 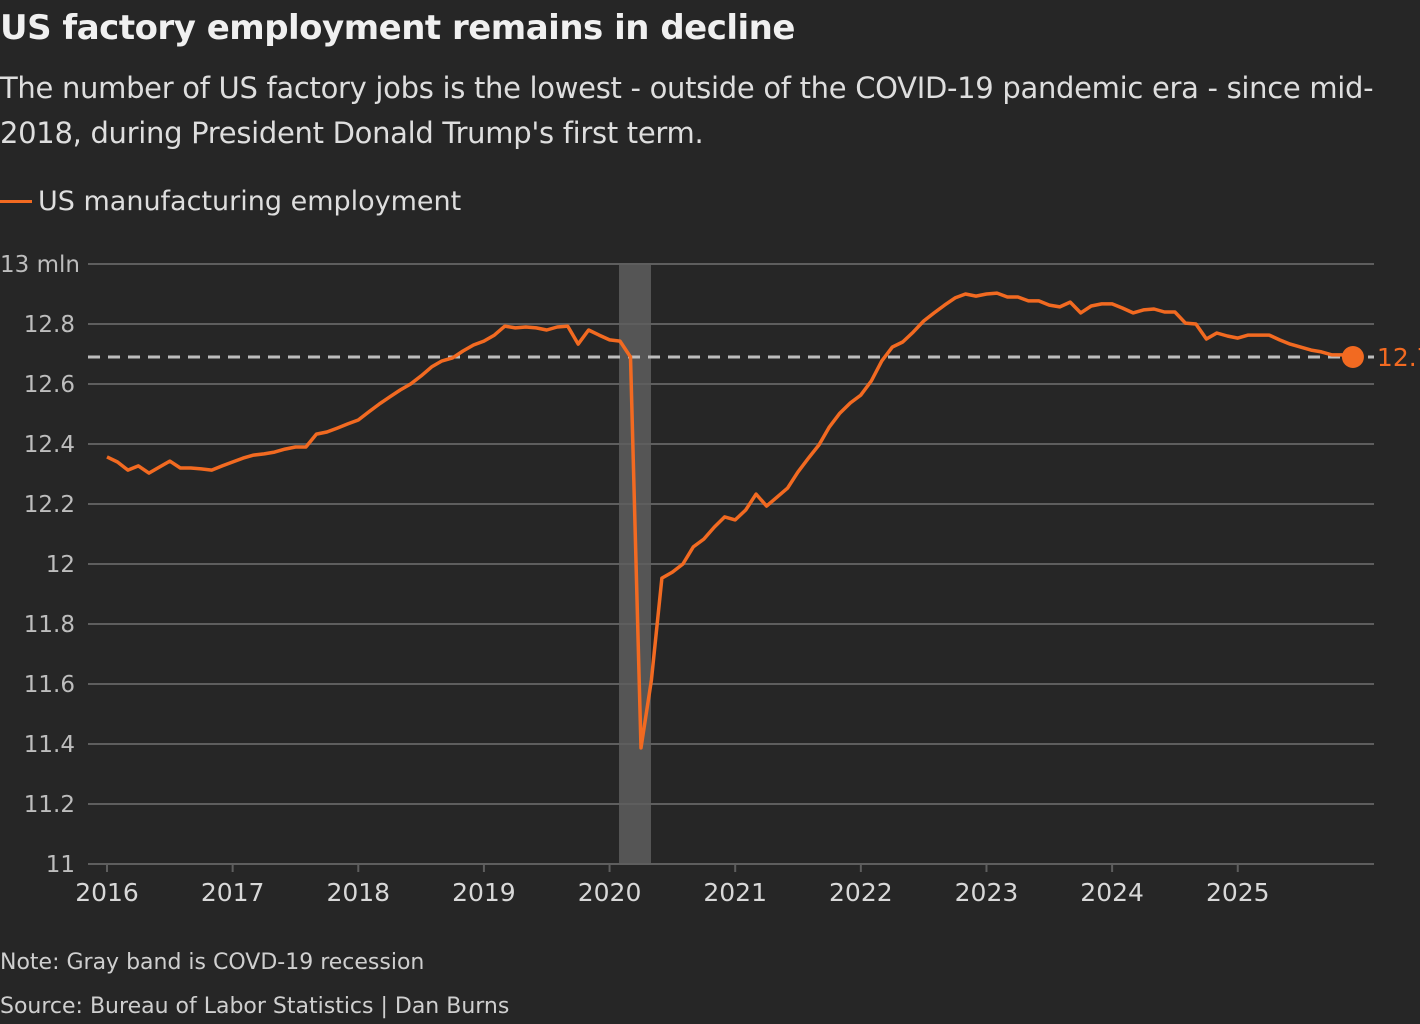 What do you see at coordinates (358, 892) in the screenshot?
I see `x-tick-label: 2018` at bounding box center [358, 892].